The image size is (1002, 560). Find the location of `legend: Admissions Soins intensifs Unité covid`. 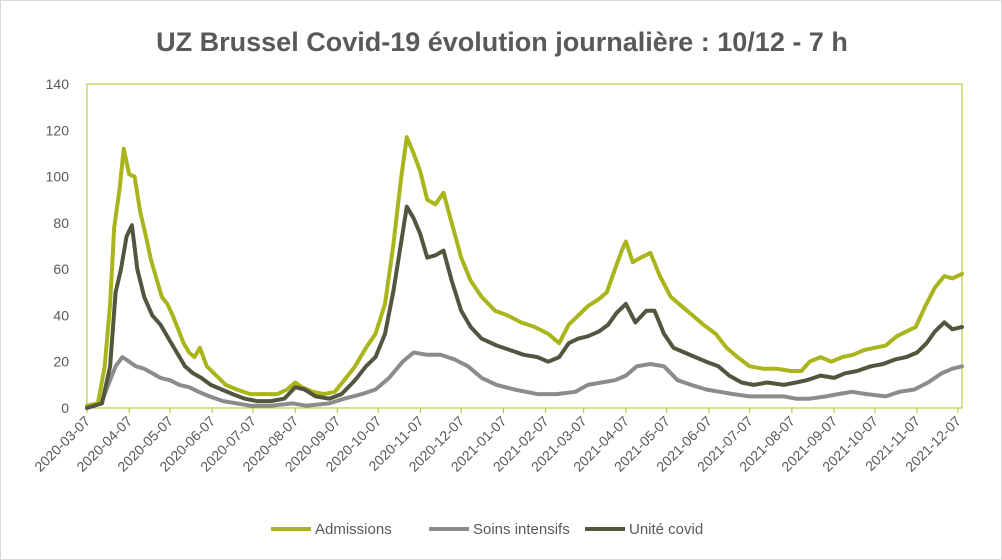

legend: Admissions Soins intensifs Unité covid is located at coordinates (487, 529).